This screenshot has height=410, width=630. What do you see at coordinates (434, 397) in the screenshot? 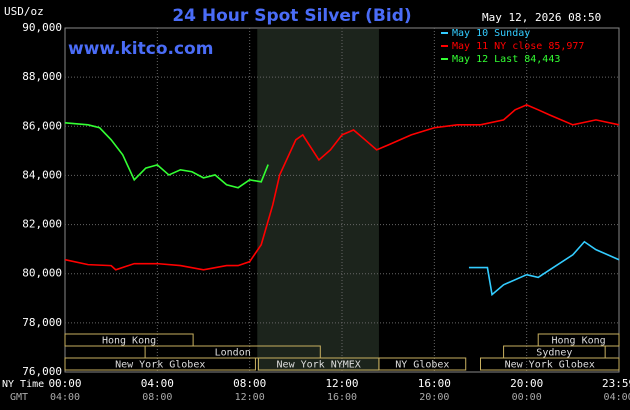
I see `gmt-tick-label: 20:00` at bounding box center [434, 397].